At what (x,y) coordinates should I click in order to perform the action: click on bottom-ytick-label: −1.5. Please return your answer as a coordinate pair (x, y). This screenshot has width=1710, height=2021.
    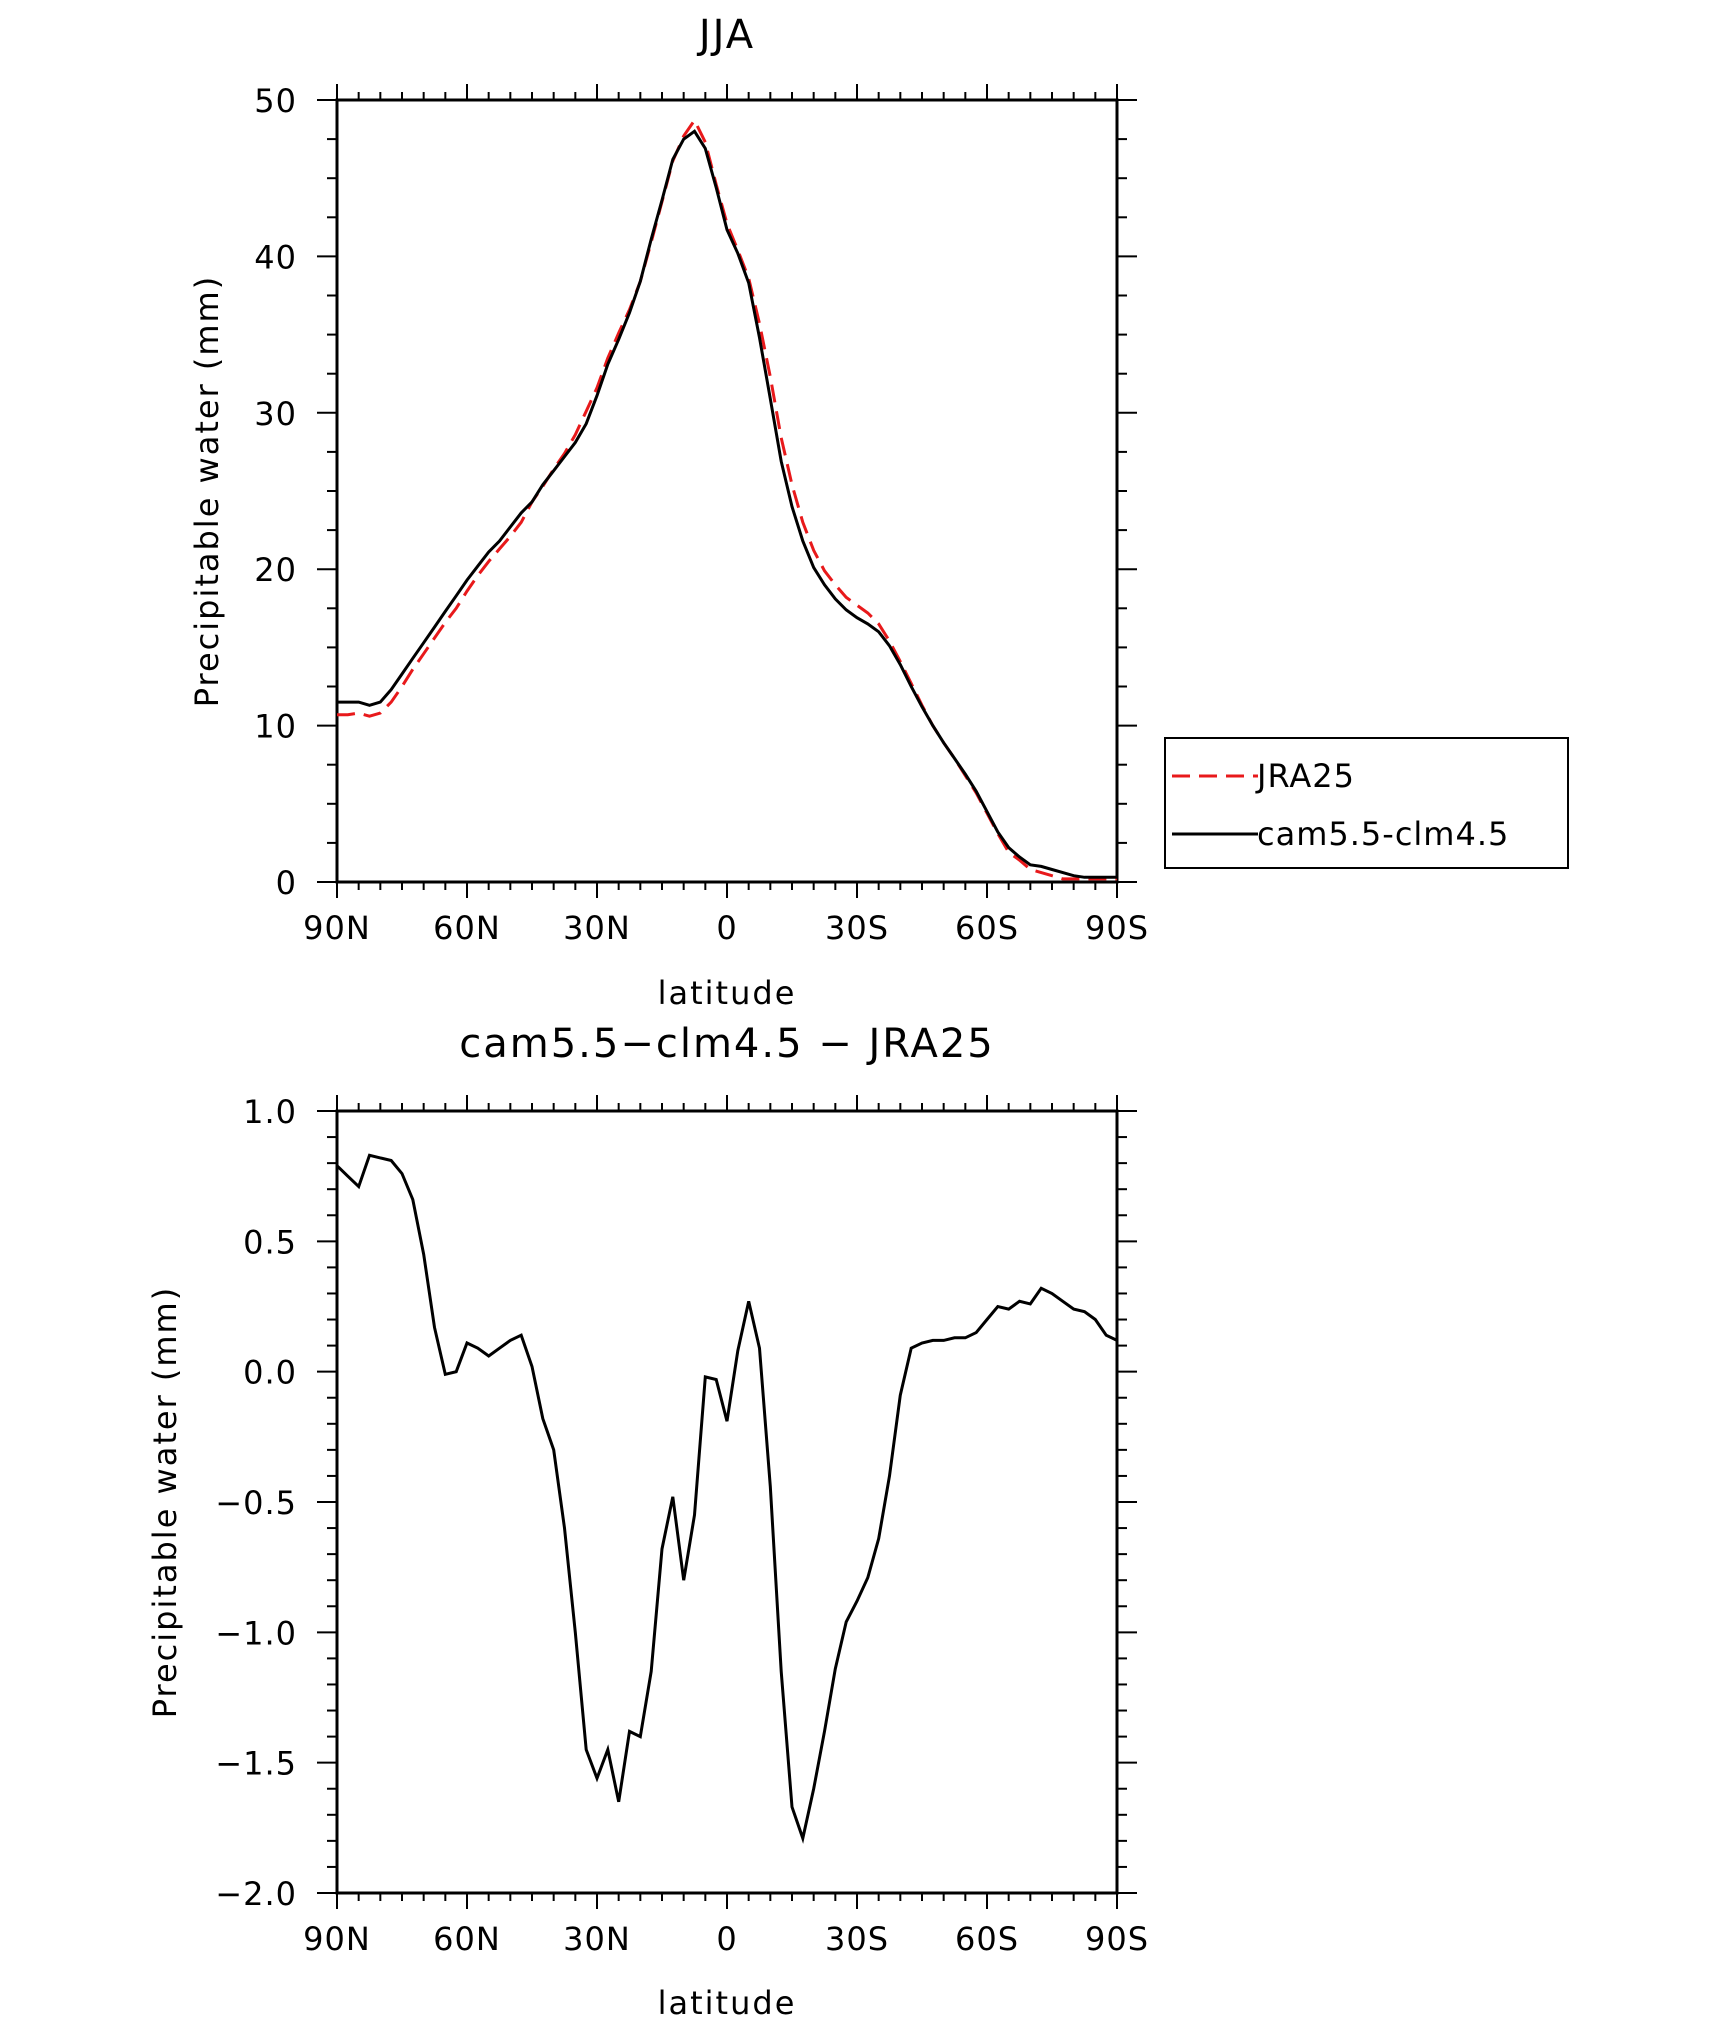
    Looking at the image, I should click on (256, 1764).